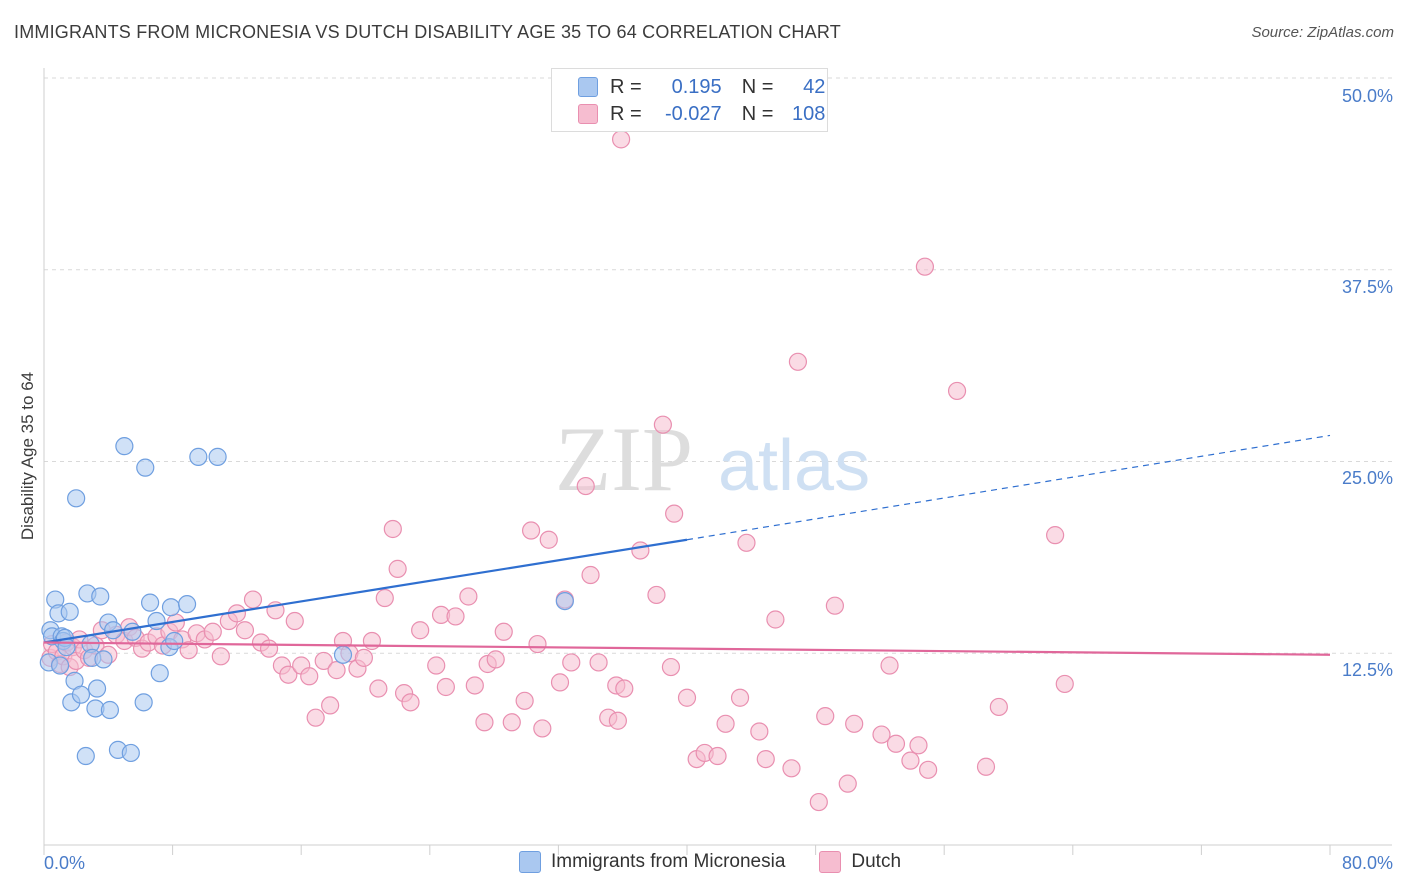 This screenshot has width=1406, height=892. I want to click on y-tick-25: 25.0%, so click(1367, 478).